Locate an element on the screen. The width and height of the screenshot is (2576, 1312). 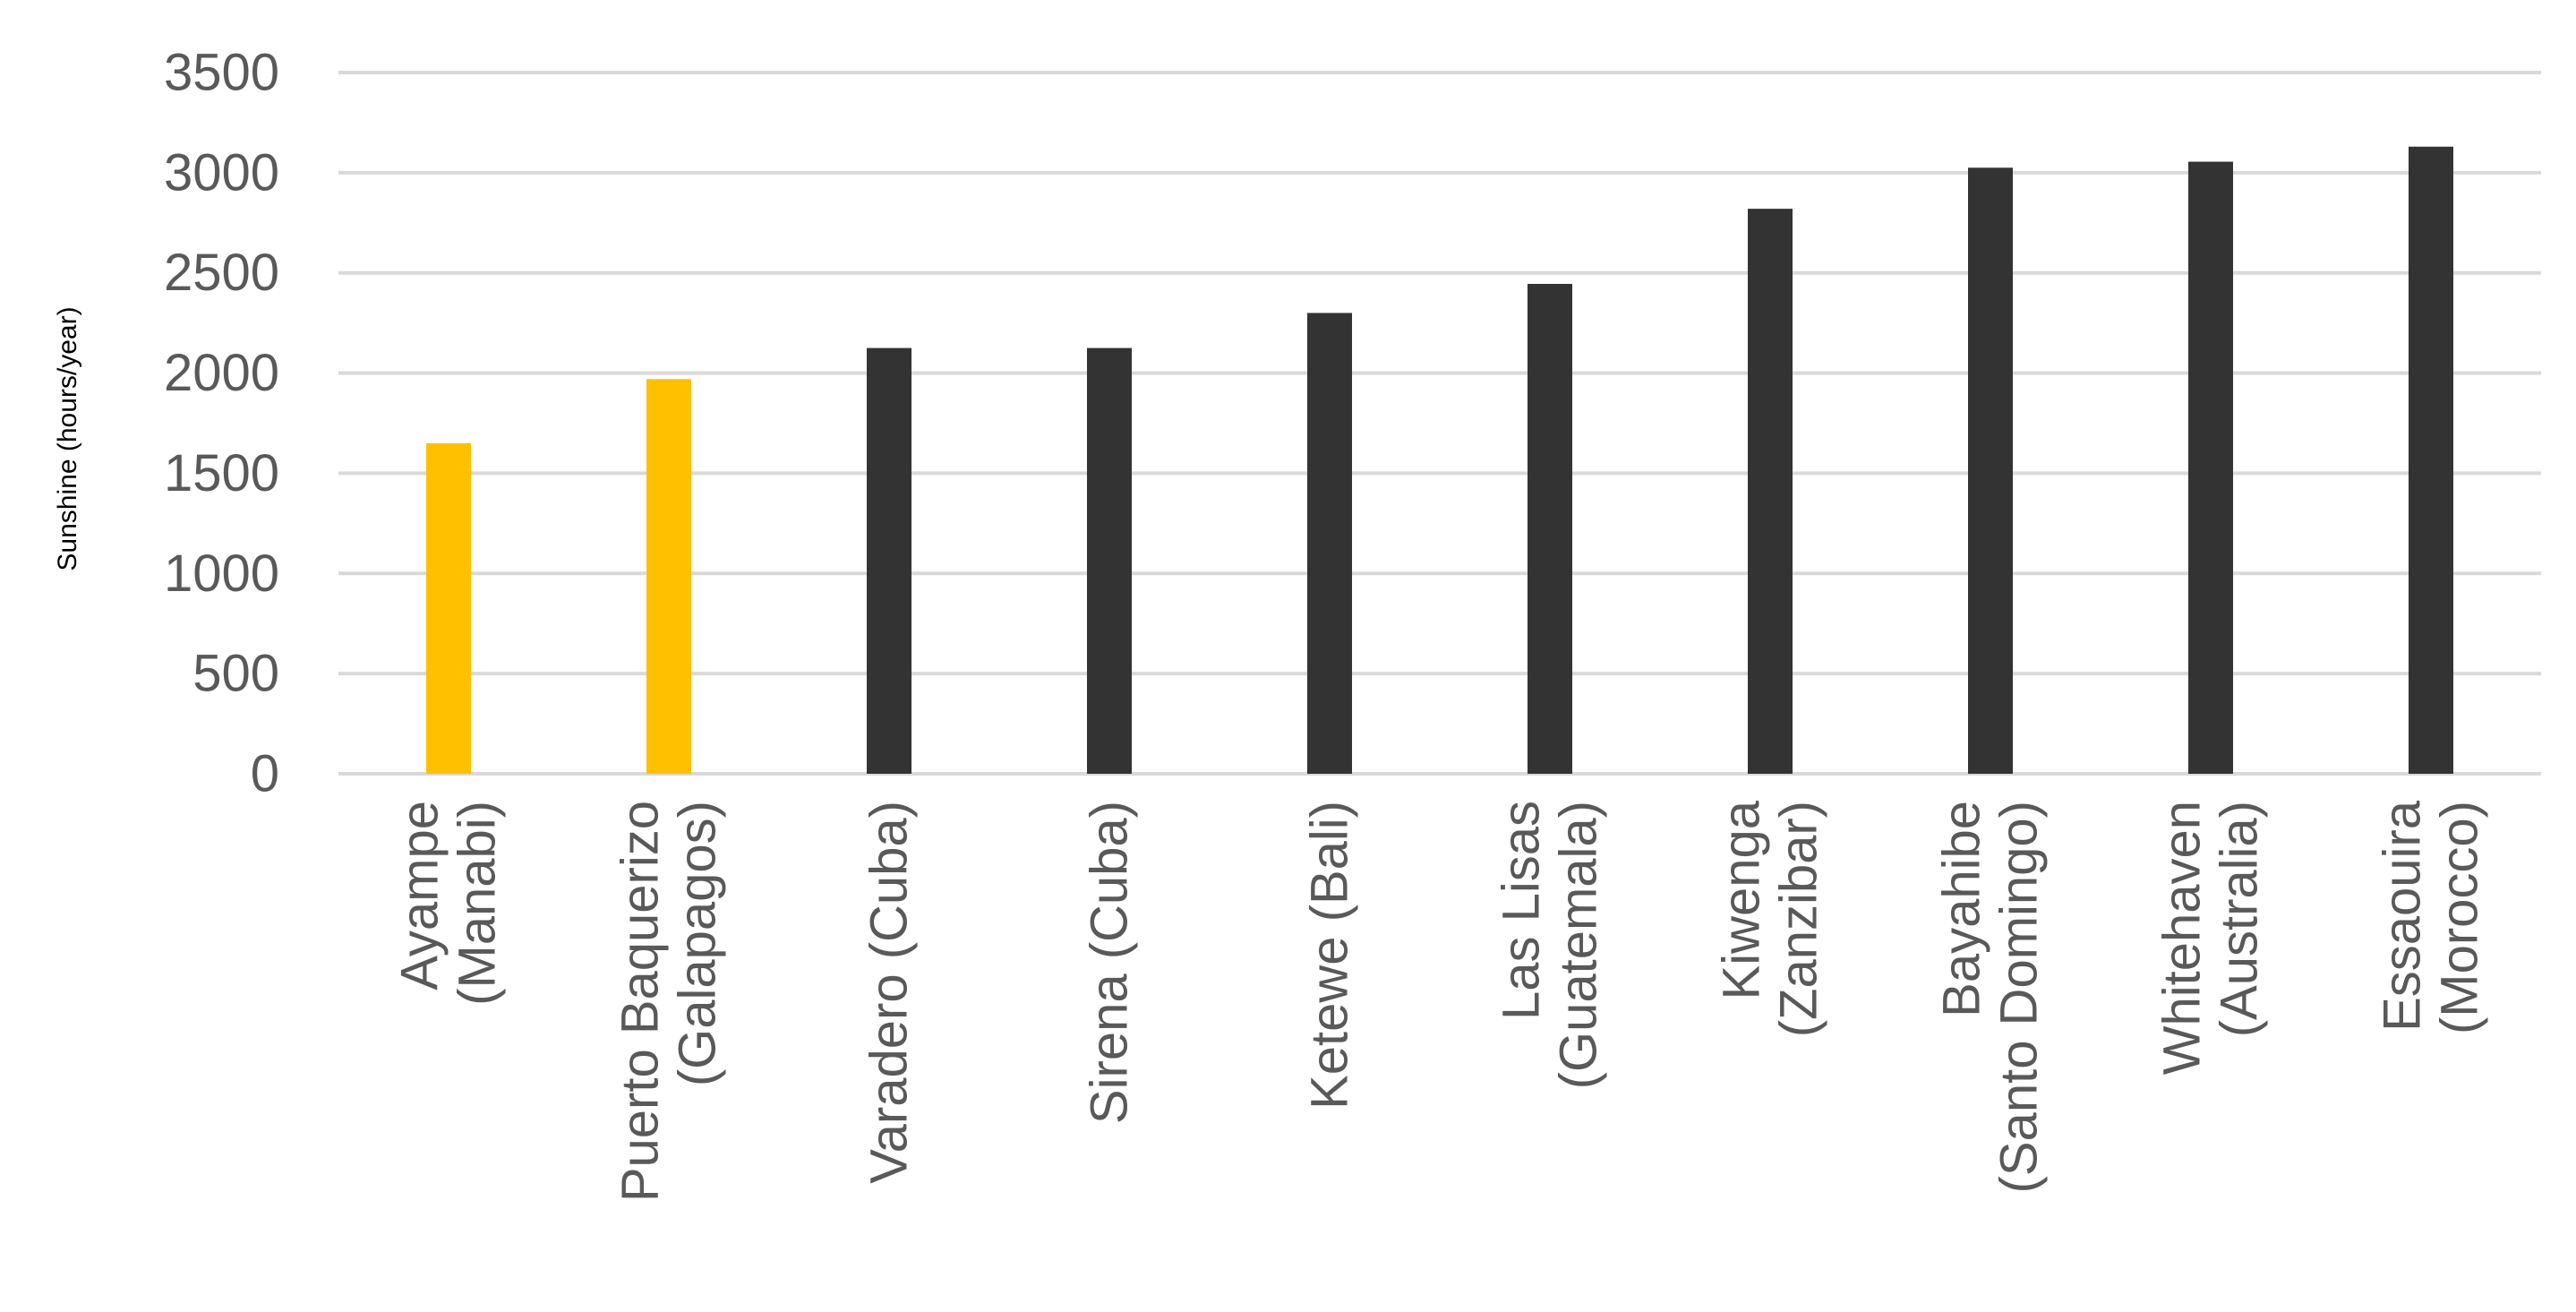
x-tick-label-1-line-2: (Manabi) is located at coordinates (478, 904).